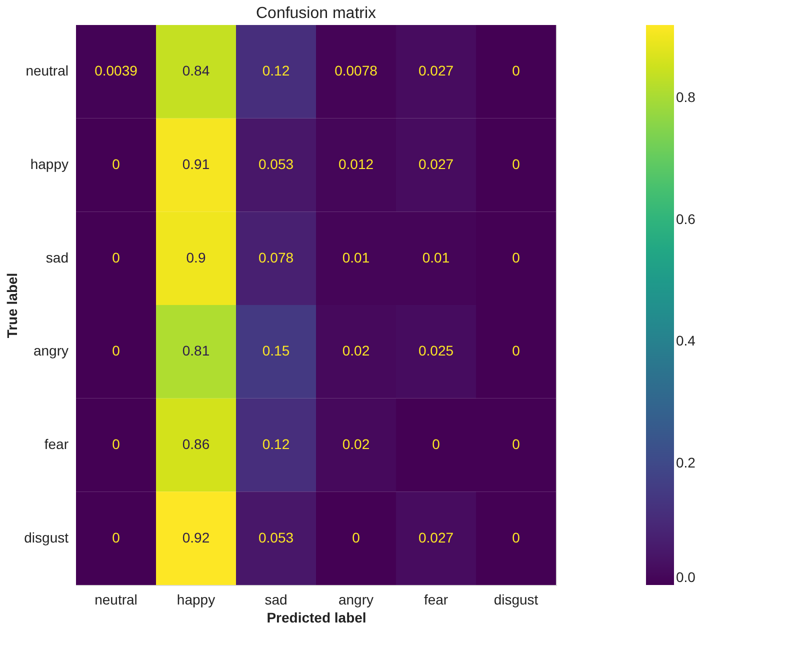 This screenshot has height=671, width=801. Describe the element at coordinates (356, 164) in the screenshot. I see `data-label: 0.012` at that location.